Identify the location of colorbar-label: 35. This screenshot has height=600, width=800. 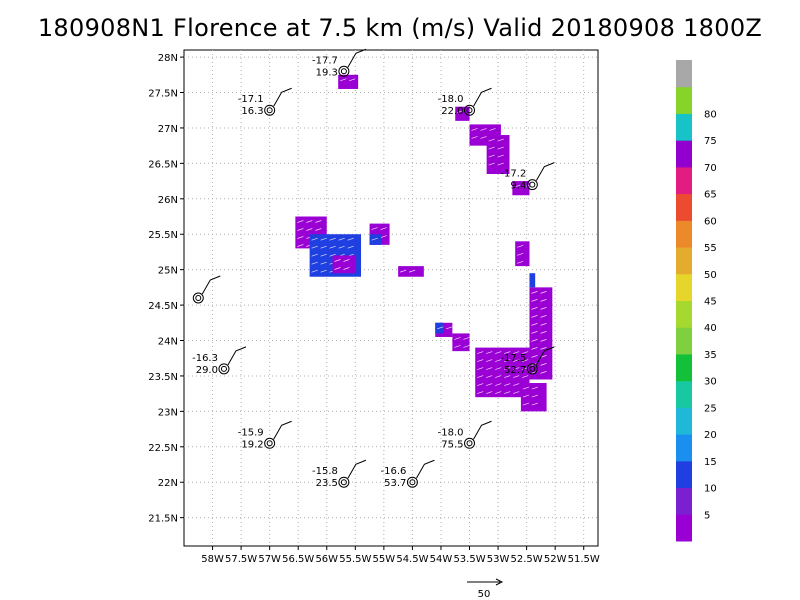
(710, 355).